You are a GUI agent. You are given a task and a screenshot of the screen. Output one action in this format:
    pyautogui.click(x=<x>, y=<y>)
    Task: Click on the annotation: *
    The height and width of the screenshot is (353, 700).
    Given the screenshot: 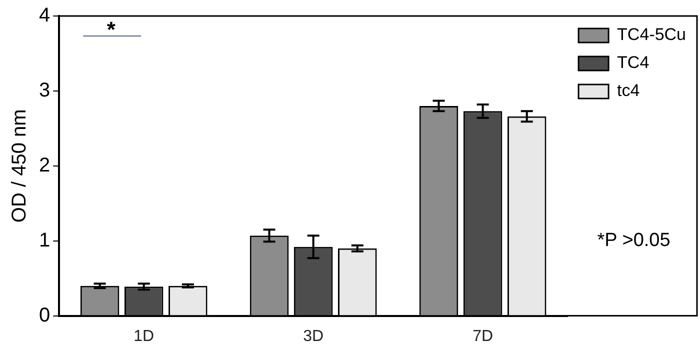 What is the action you would take?
    pyautogui.click(x=111, y=29)
    